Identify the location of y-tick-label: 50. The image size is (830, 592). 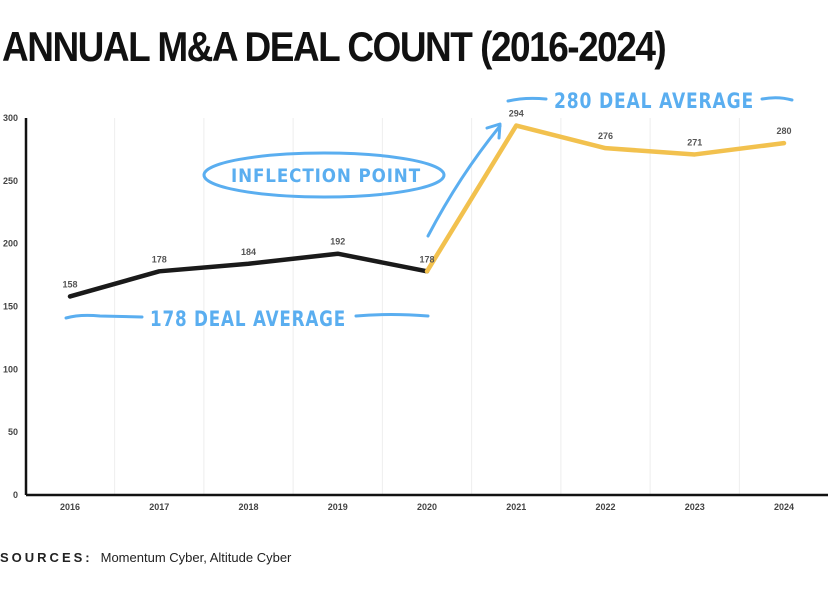
(13, 432).